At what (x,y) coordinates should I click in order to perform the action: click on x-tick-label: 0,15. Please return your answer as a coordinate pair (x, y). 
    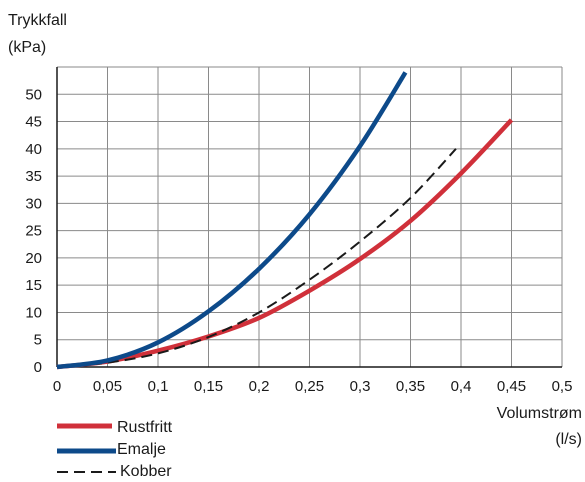
    Looking at the image, I should click on (208, 386).